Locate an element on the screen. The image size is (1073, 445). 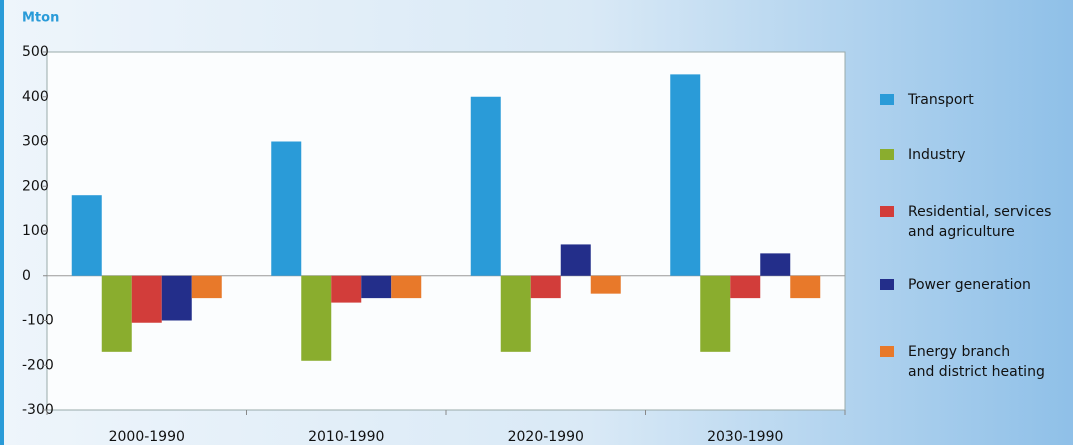
x-tick-label: 2030-1990 is located at coordinates (745, 437).